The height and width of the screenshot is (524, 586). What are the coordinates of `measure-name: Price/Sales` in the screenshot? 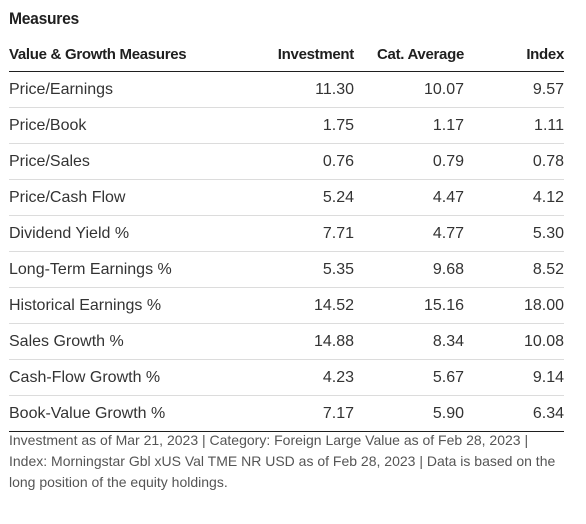 It's located at (124, 161).